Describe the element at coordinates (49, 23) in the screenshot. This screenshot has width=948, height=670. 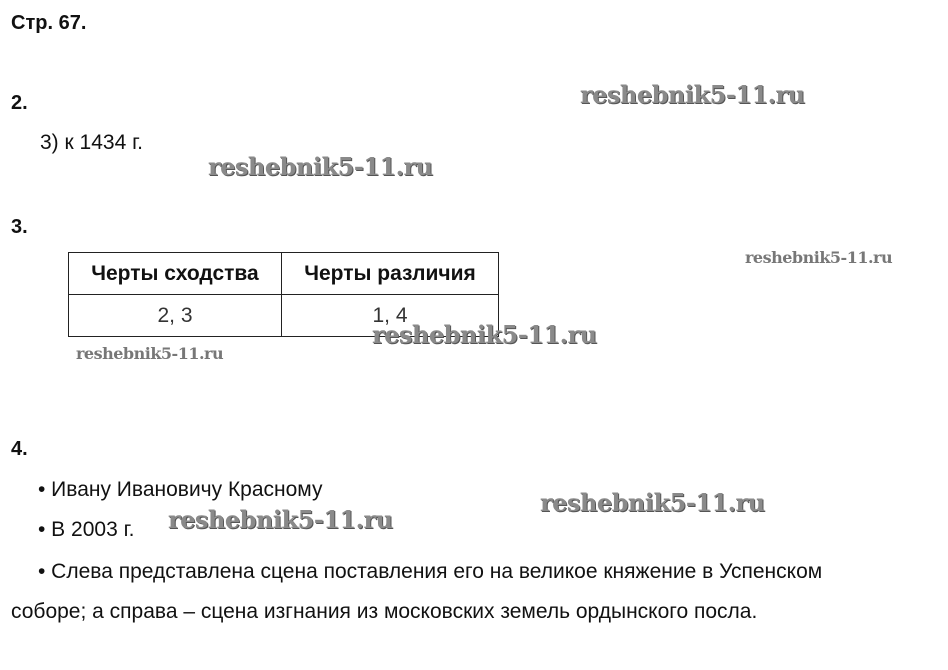
I see `page-title: Стр. 67.` at that location.